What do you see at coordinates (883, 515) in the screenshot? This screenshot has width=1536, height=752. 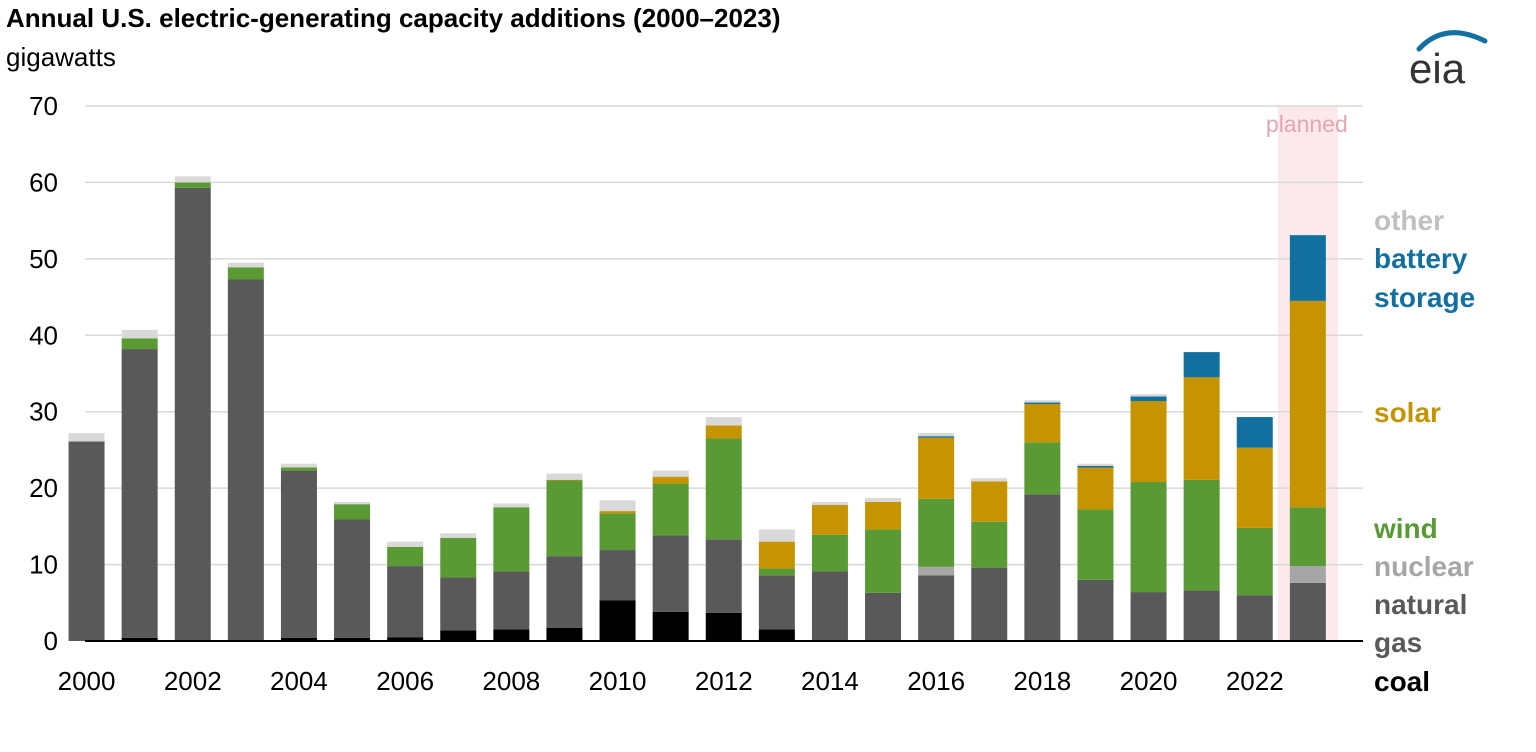 I see `bar-solar-2015` at bounding box center [883, 515].